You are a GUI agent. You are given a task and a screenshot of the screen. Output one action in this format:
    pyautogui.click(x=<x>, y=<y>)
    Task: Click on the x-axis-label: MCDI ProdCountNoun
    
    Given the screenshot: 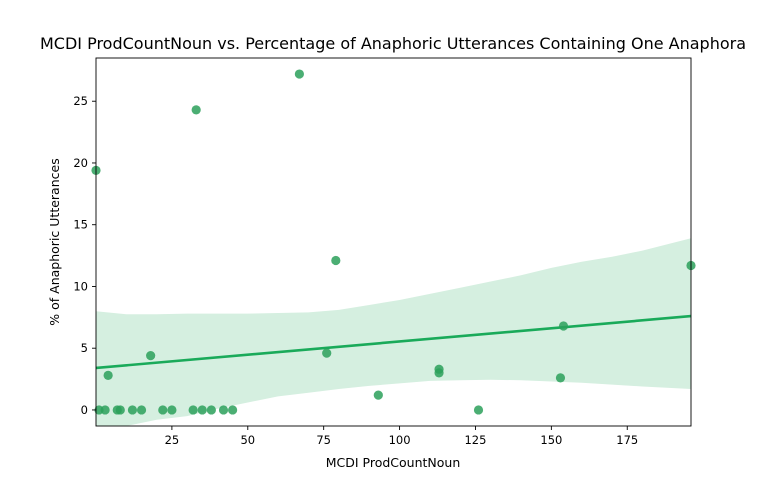 What is the action you would take?
    pyautogui.click(x=393, y=462)
    